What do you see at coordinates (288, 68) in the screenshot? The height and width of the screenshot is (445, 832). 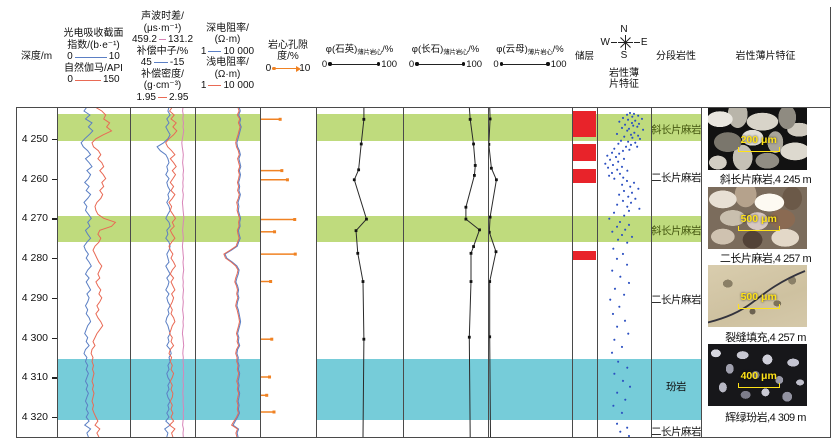 I see `porosity-scale: 0 10` at bounding box center [288, 68].